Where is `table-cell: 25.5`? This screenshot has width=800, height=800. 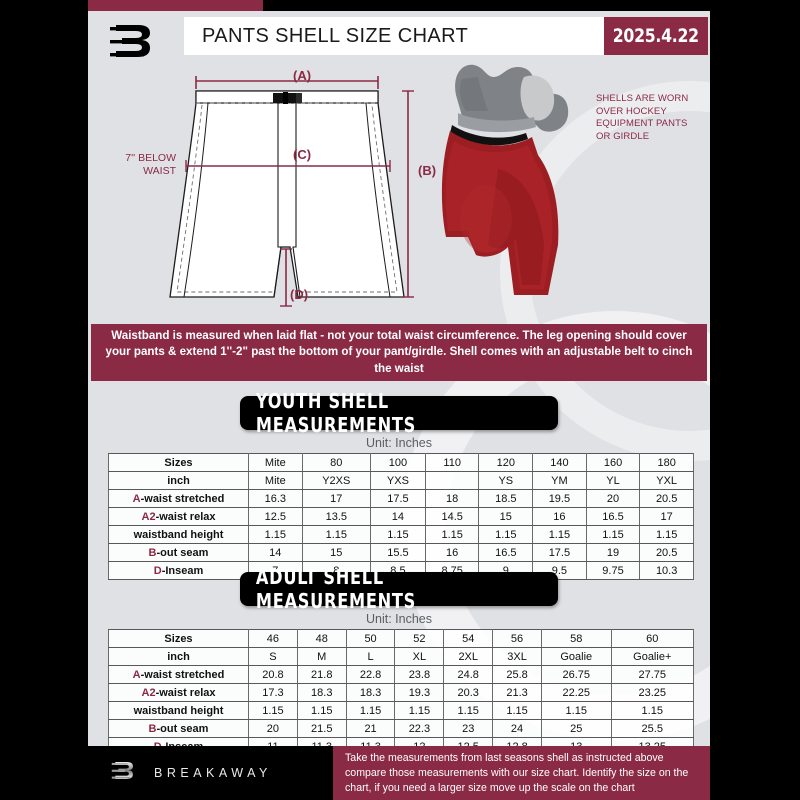 table-cell: 25.5 is located at coordinates (652, 728).